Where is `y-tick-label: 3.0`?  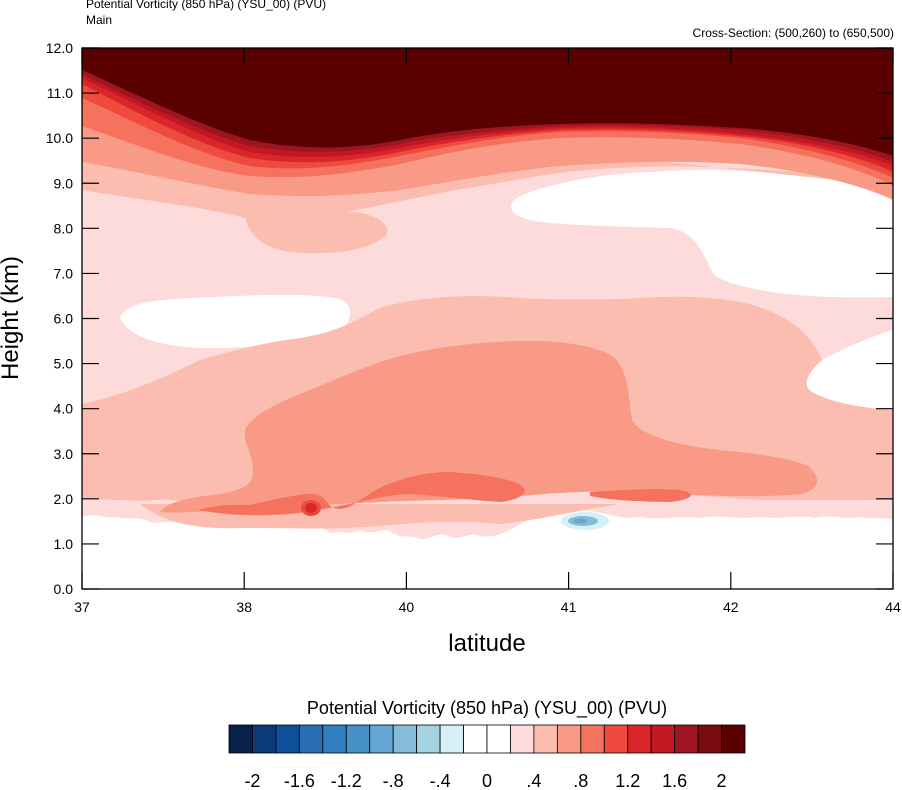
y-tick-label: 3.0 is located at coordinates (64, 454).